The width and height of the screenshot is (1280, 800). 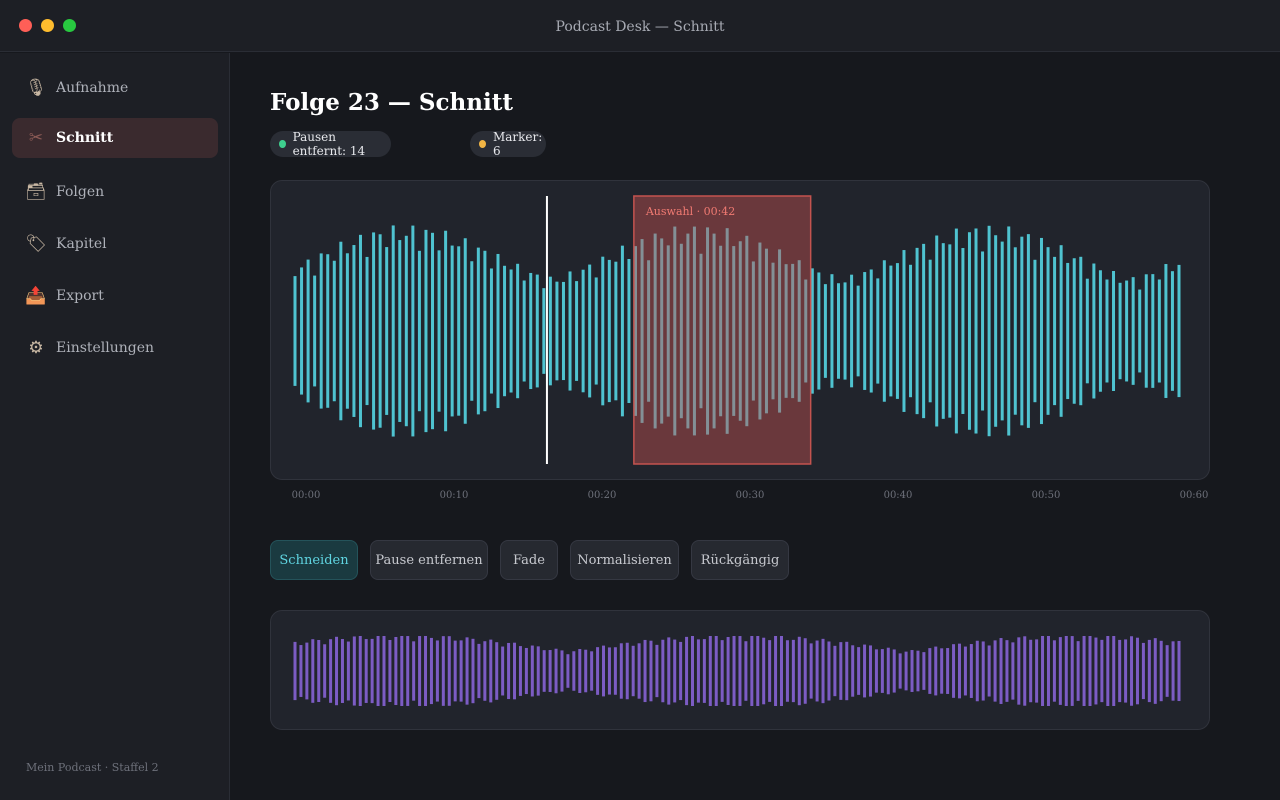 What do you see at coordinates (429, 560) in the screenshot?
I see `remove-pause-button: Pause entfernen` at bounding box center [429, 560].